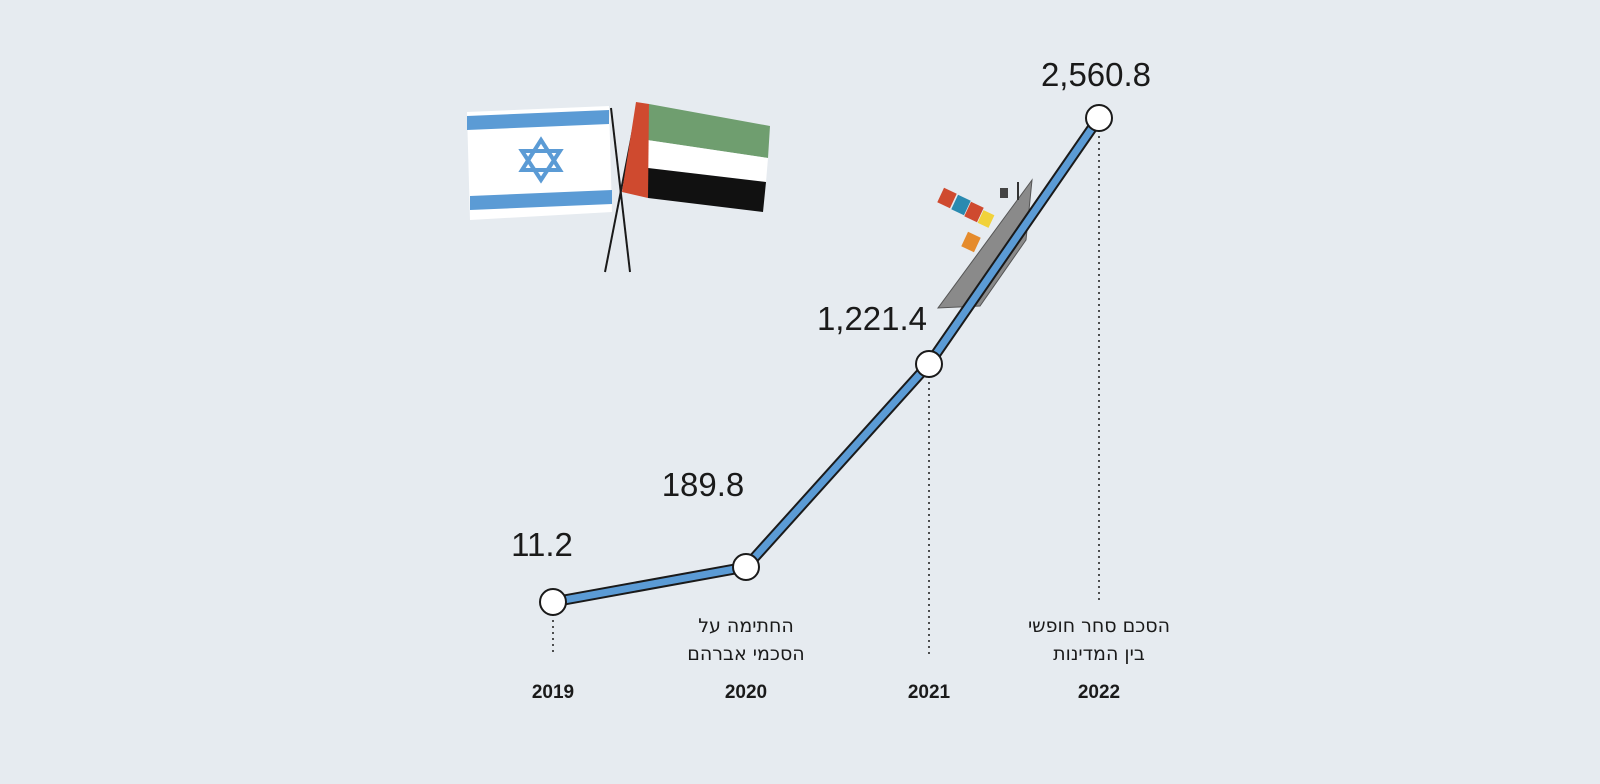 The height and width of the screenshot is (784, 1600). What do you see at coordinates (1099, 654) in the screenshot?
I see `annotation-2022-line-2: בין המדינות` at bounding box center [1099, 654].